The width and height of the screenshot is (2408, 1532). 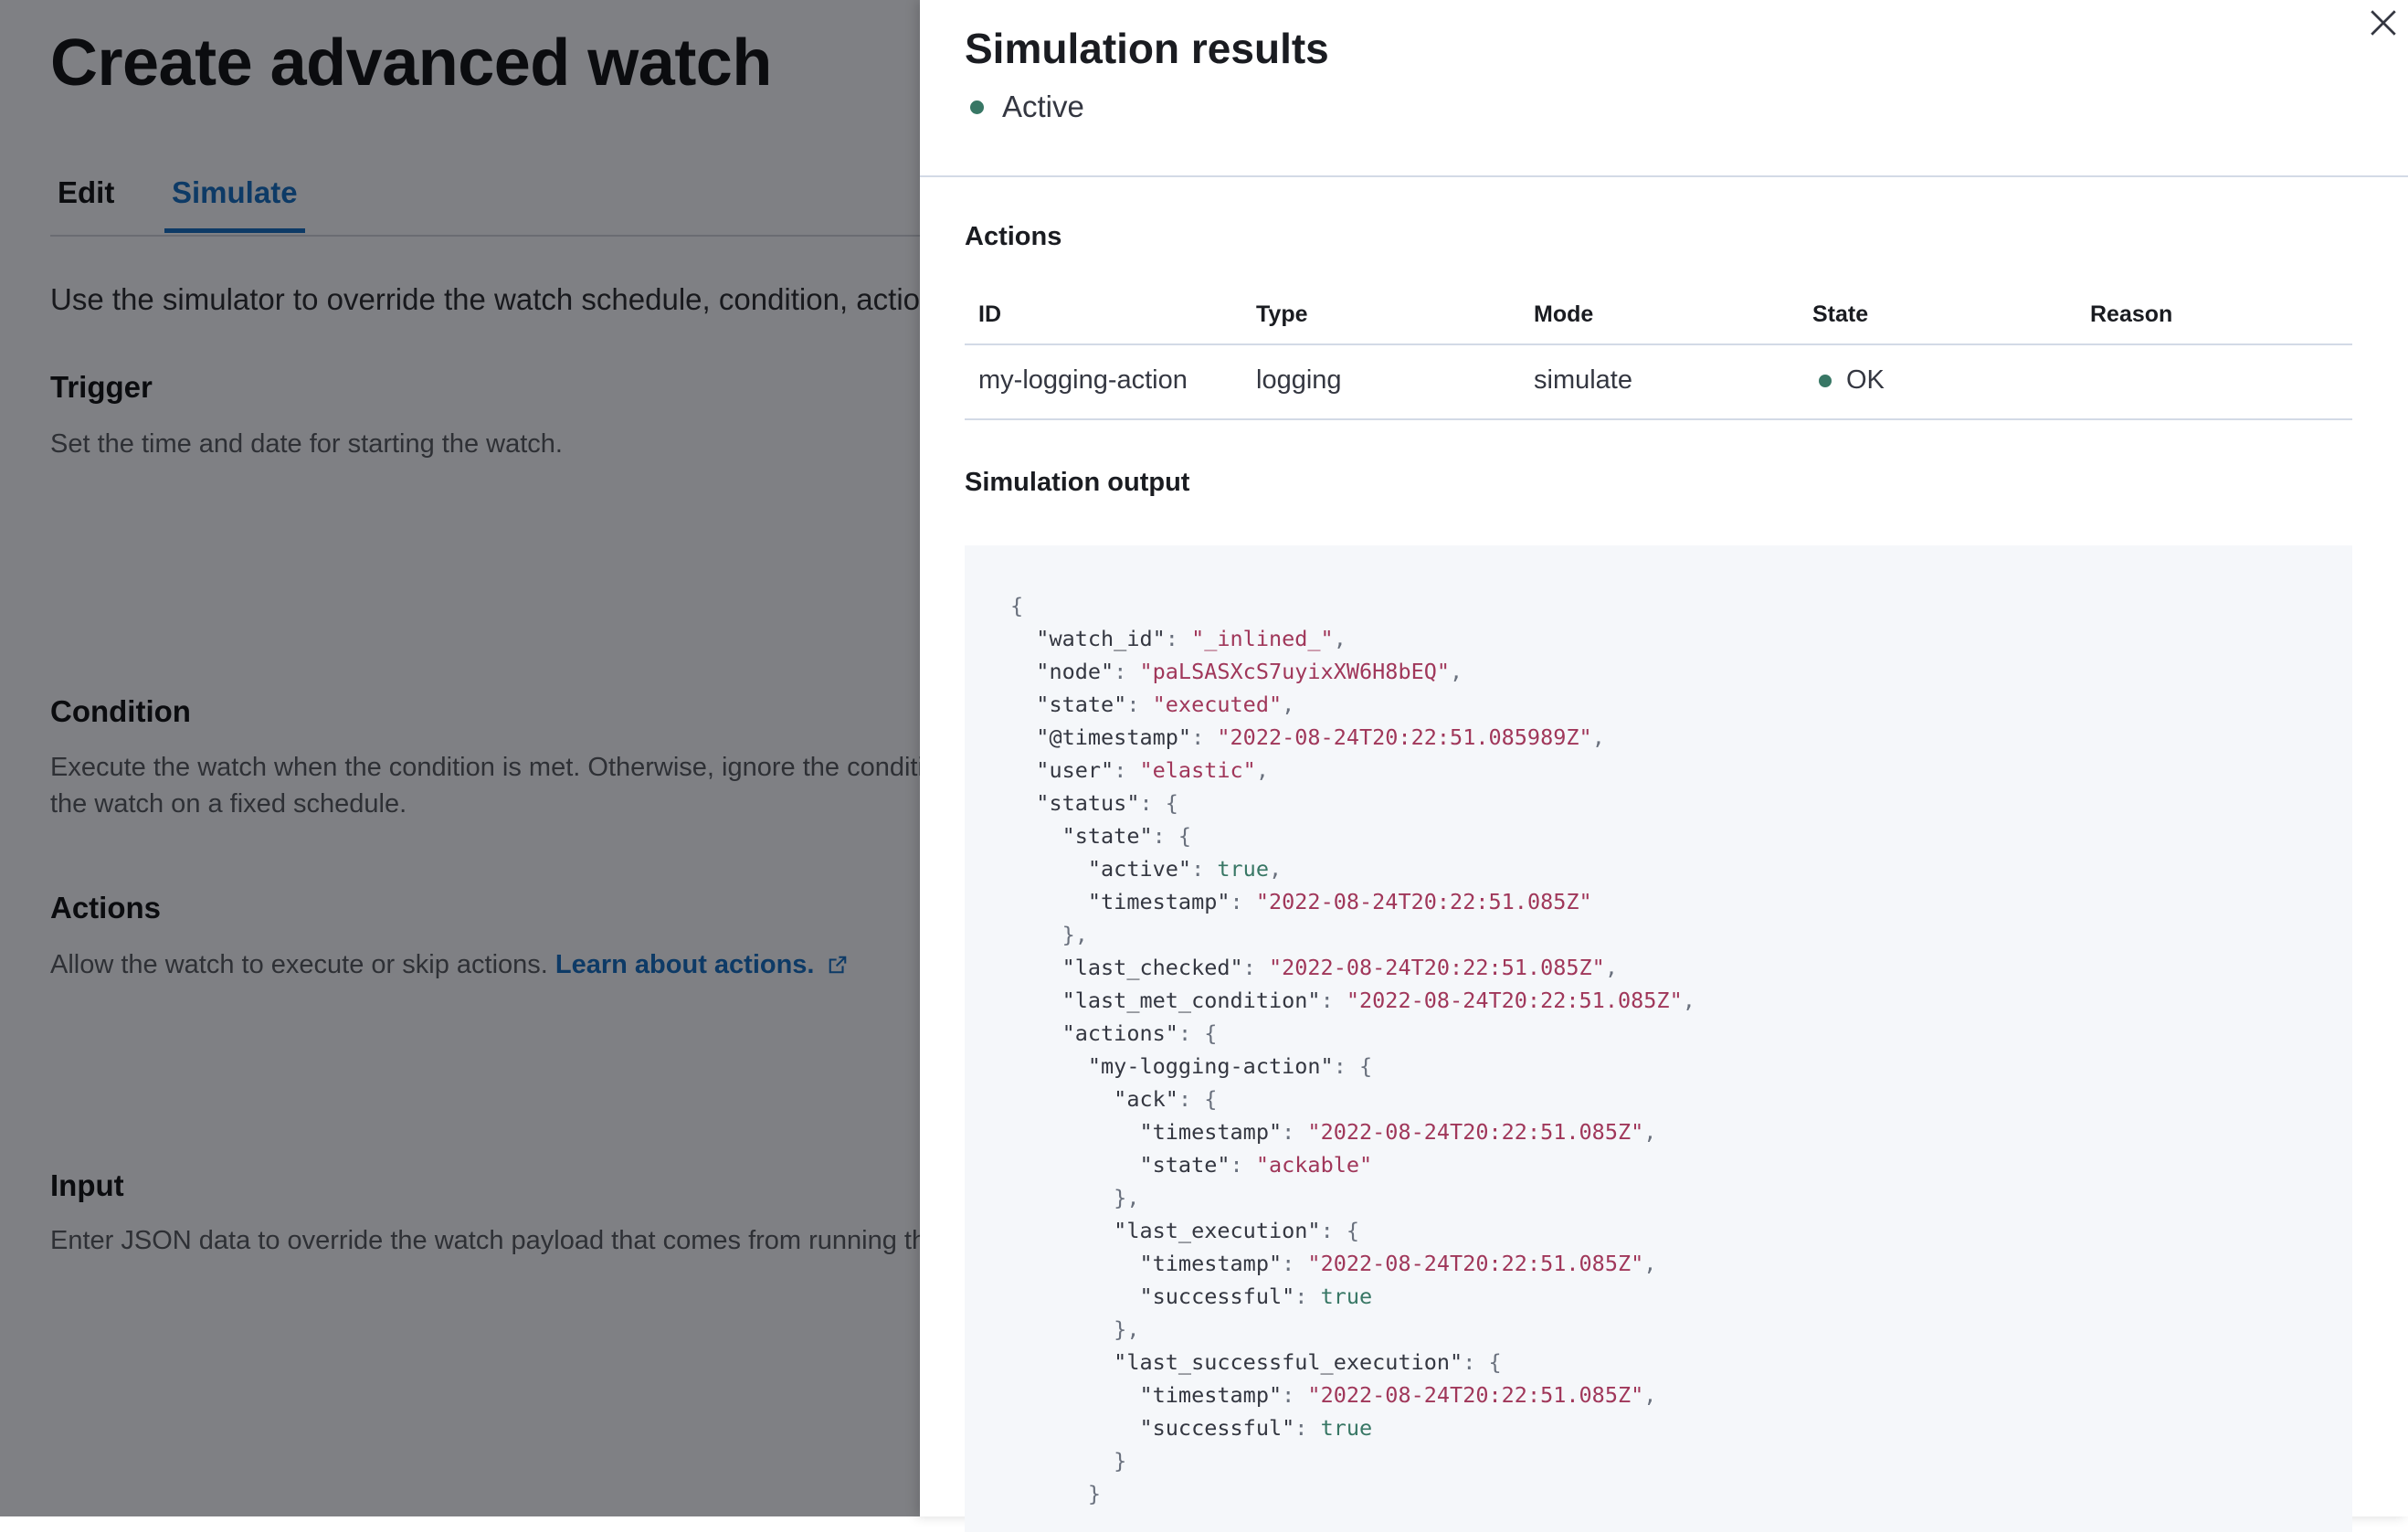 I want to click on code-token-punct: {, so click(x=1017, y=605).